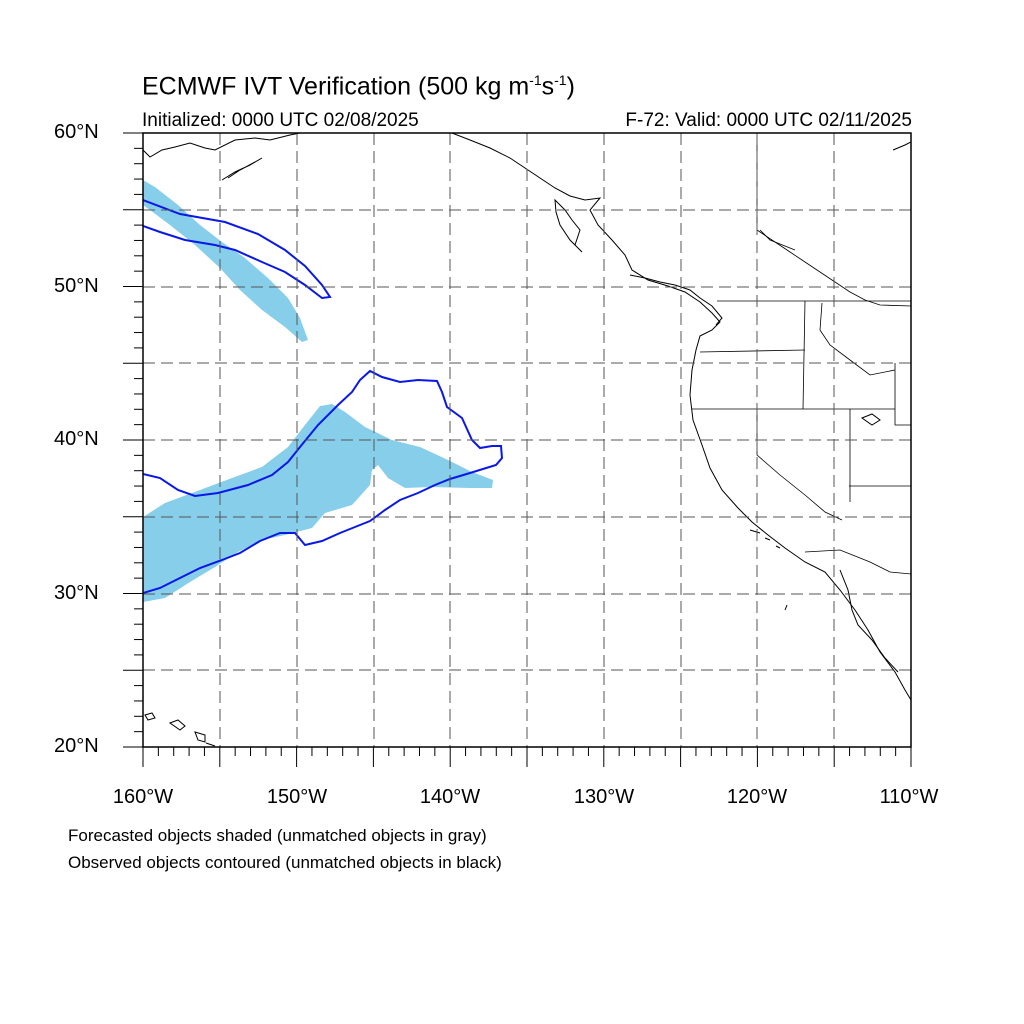 Image resolution: width=1024 pixels, height=1024 pixels. I want to click on map-title: ECMWF IVT Verification (500 kg m-1s-1), so click(358, 86).